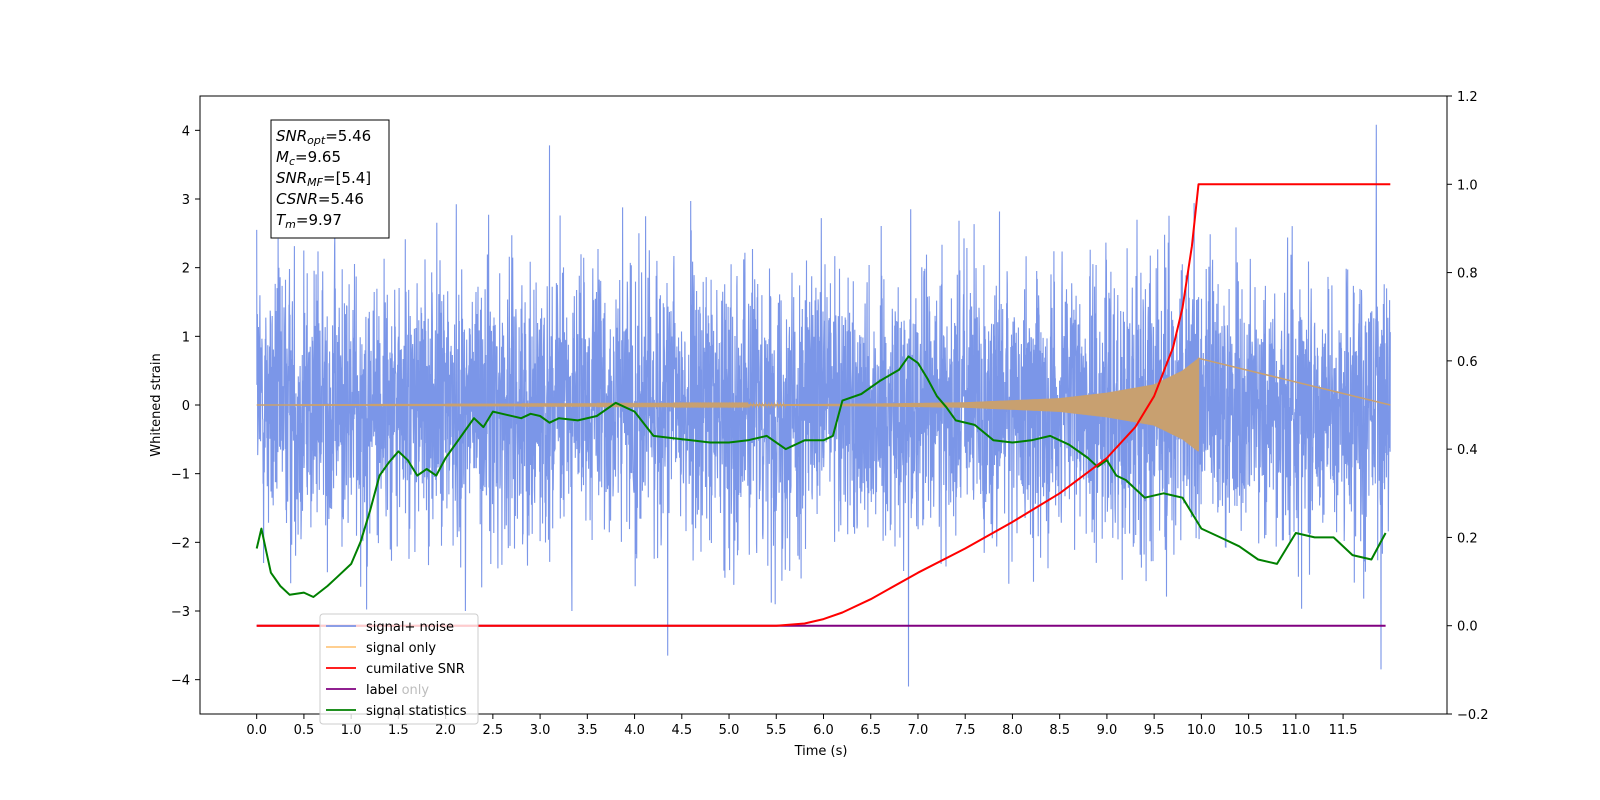 The image size is (1600, 800). I want to click on x-tick-label: 1.5, so click(398, 730).